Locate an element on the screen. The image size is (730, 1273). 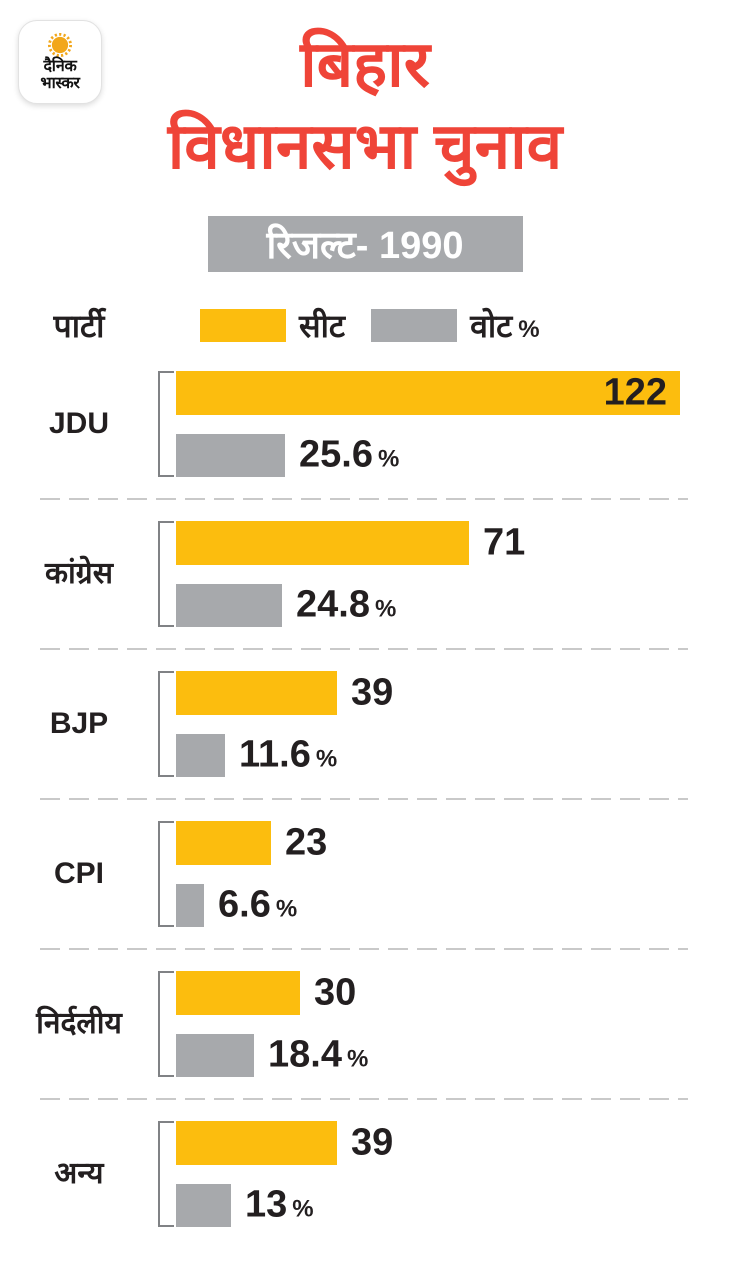
logo-line2: भास्कर is located at coordinates (60, 83).